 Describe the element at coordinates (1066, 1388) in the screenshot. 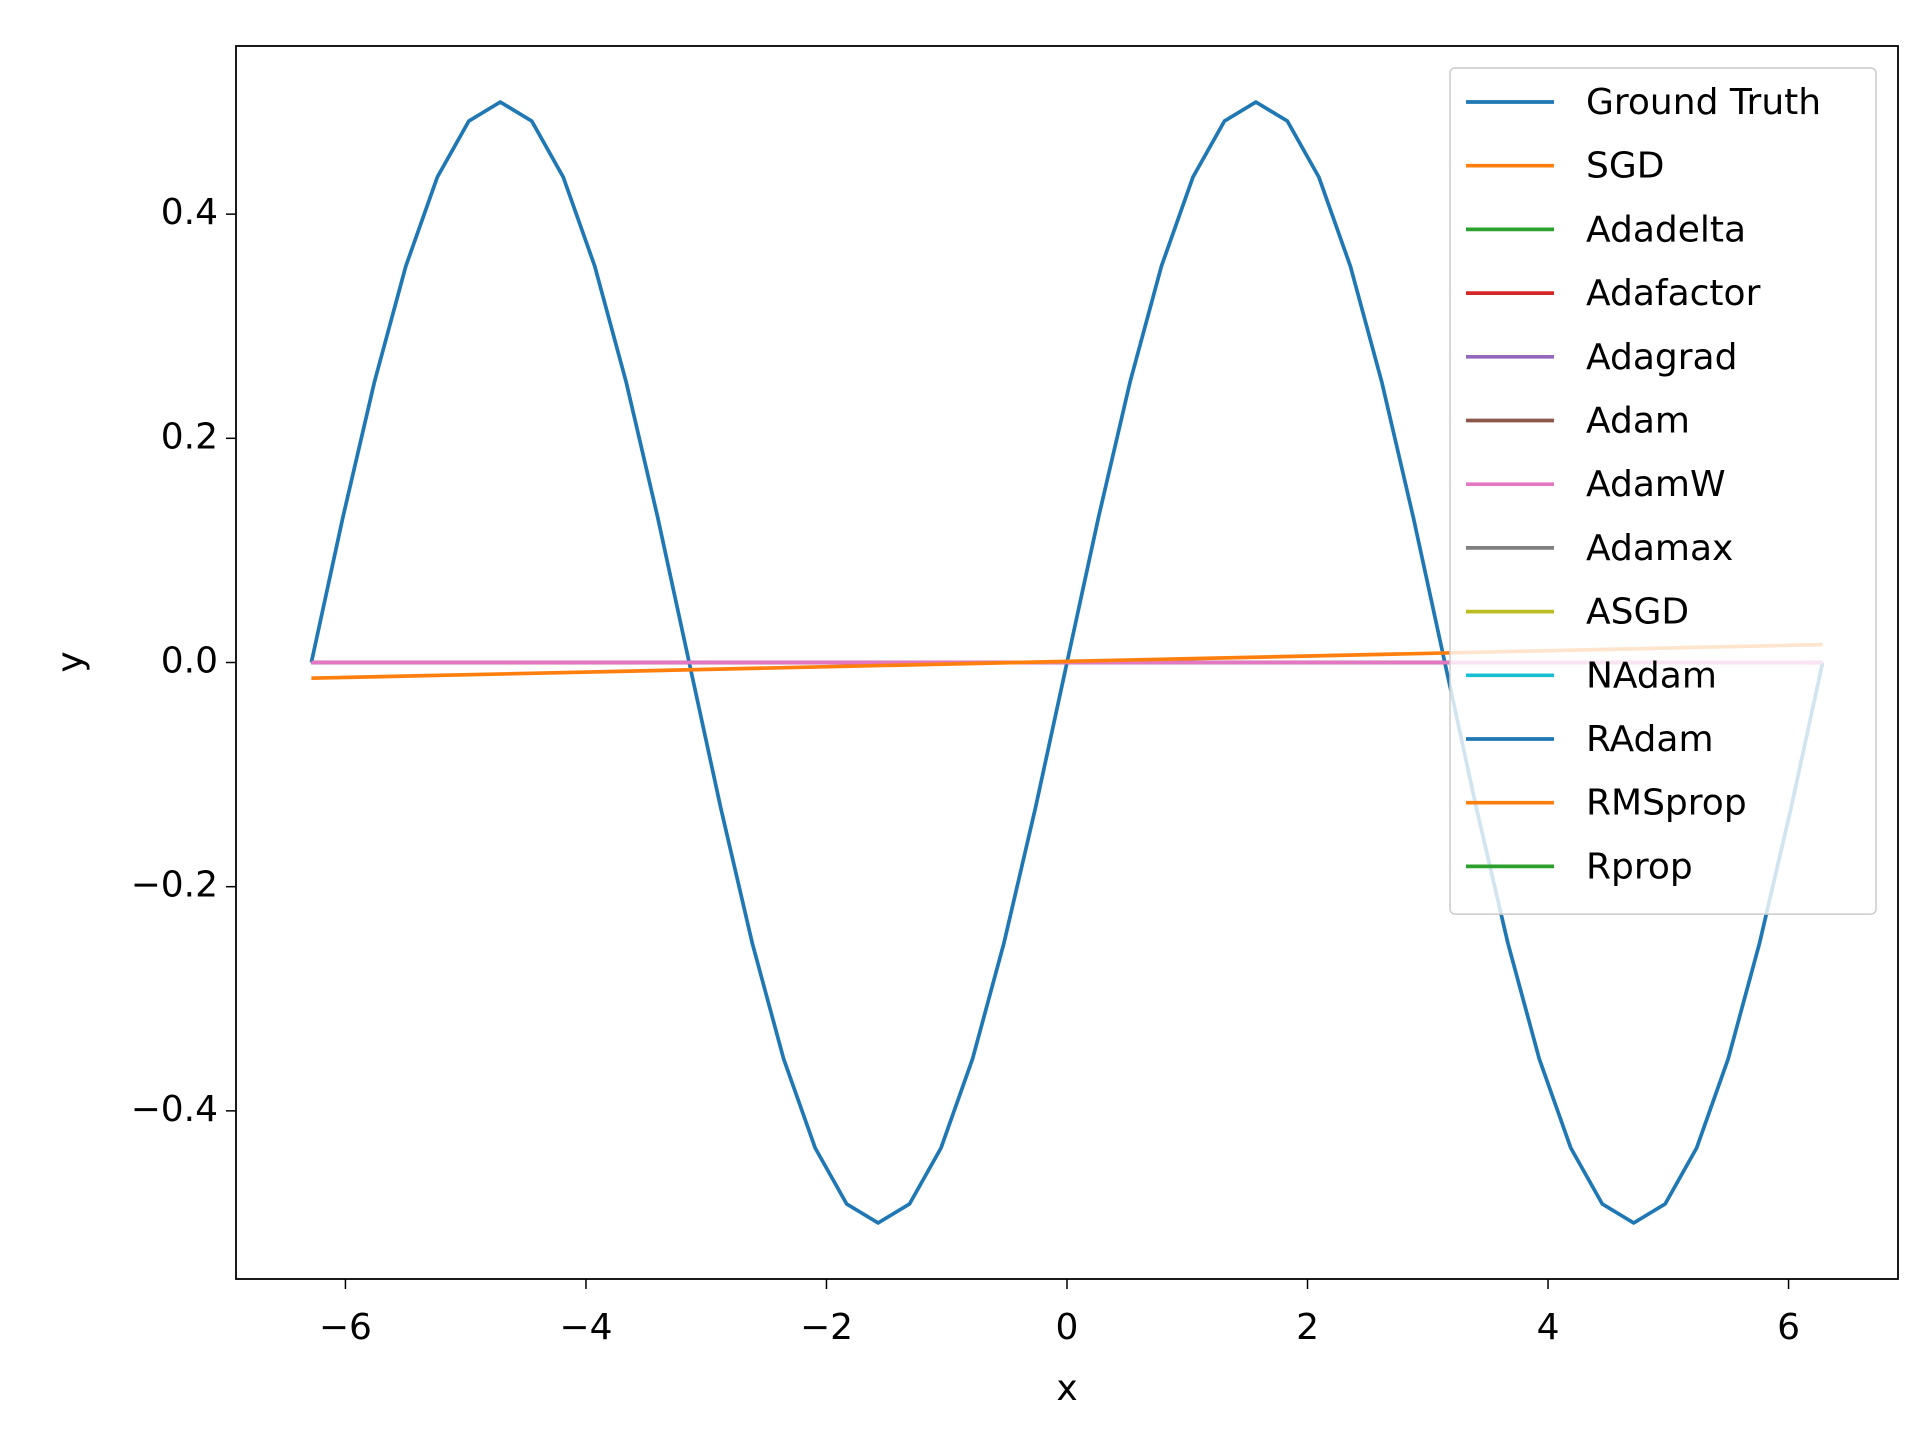

I see `x-axis-label: x` at that location.